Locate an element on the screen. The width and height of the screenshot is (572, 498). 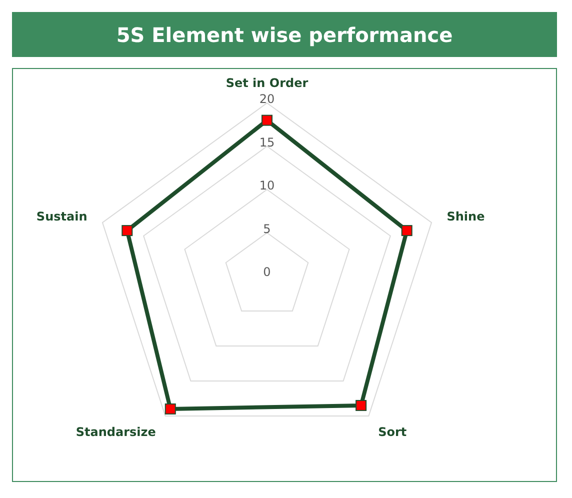
y-tick-label: 10 is located at coordinates (267, 185).